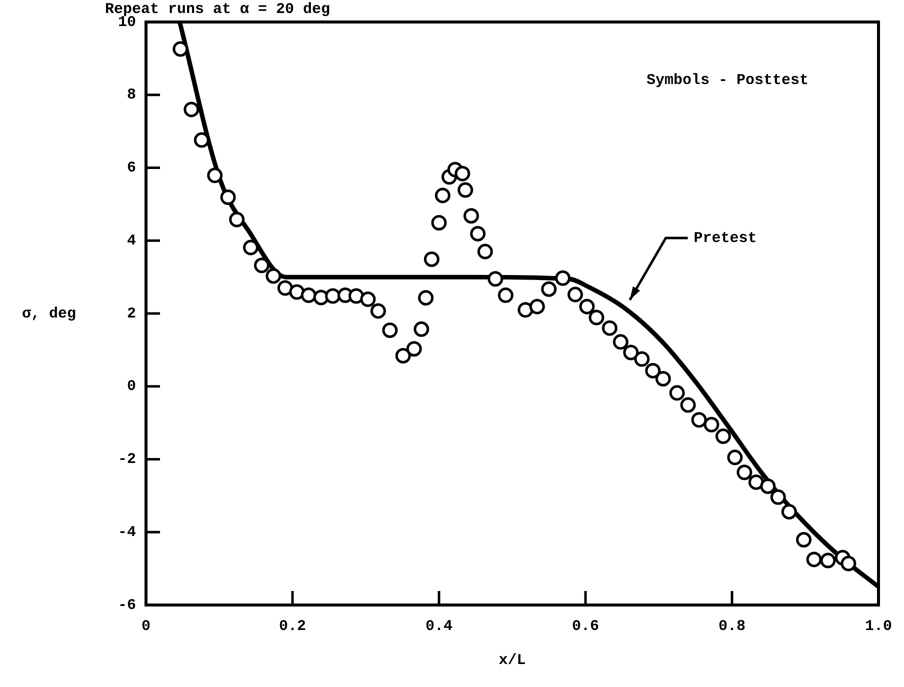 Image resolution: width=904 pixels, height=687 pixels. What do you see at coordinates (127, 459) in the screenshot?
I see `y-tick-label: -2` at bounding box center [127, 459].